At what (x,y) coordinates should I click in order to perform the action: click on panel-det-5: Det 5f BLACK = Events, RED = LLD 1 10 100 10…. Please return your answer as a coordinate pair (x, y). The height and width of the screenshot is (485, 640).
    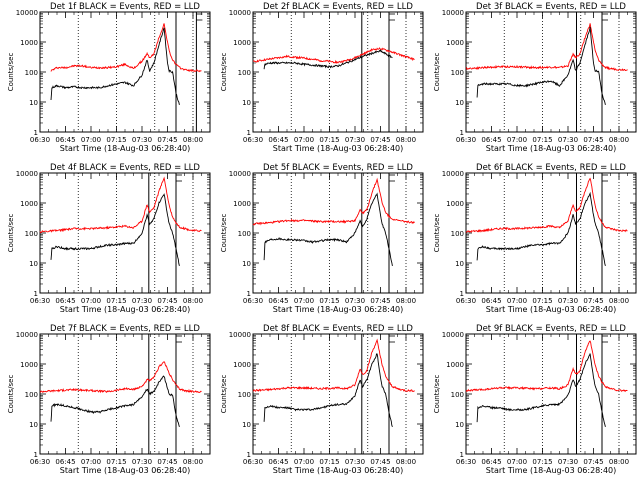
    Looking at the image, I should click on (322, 238).